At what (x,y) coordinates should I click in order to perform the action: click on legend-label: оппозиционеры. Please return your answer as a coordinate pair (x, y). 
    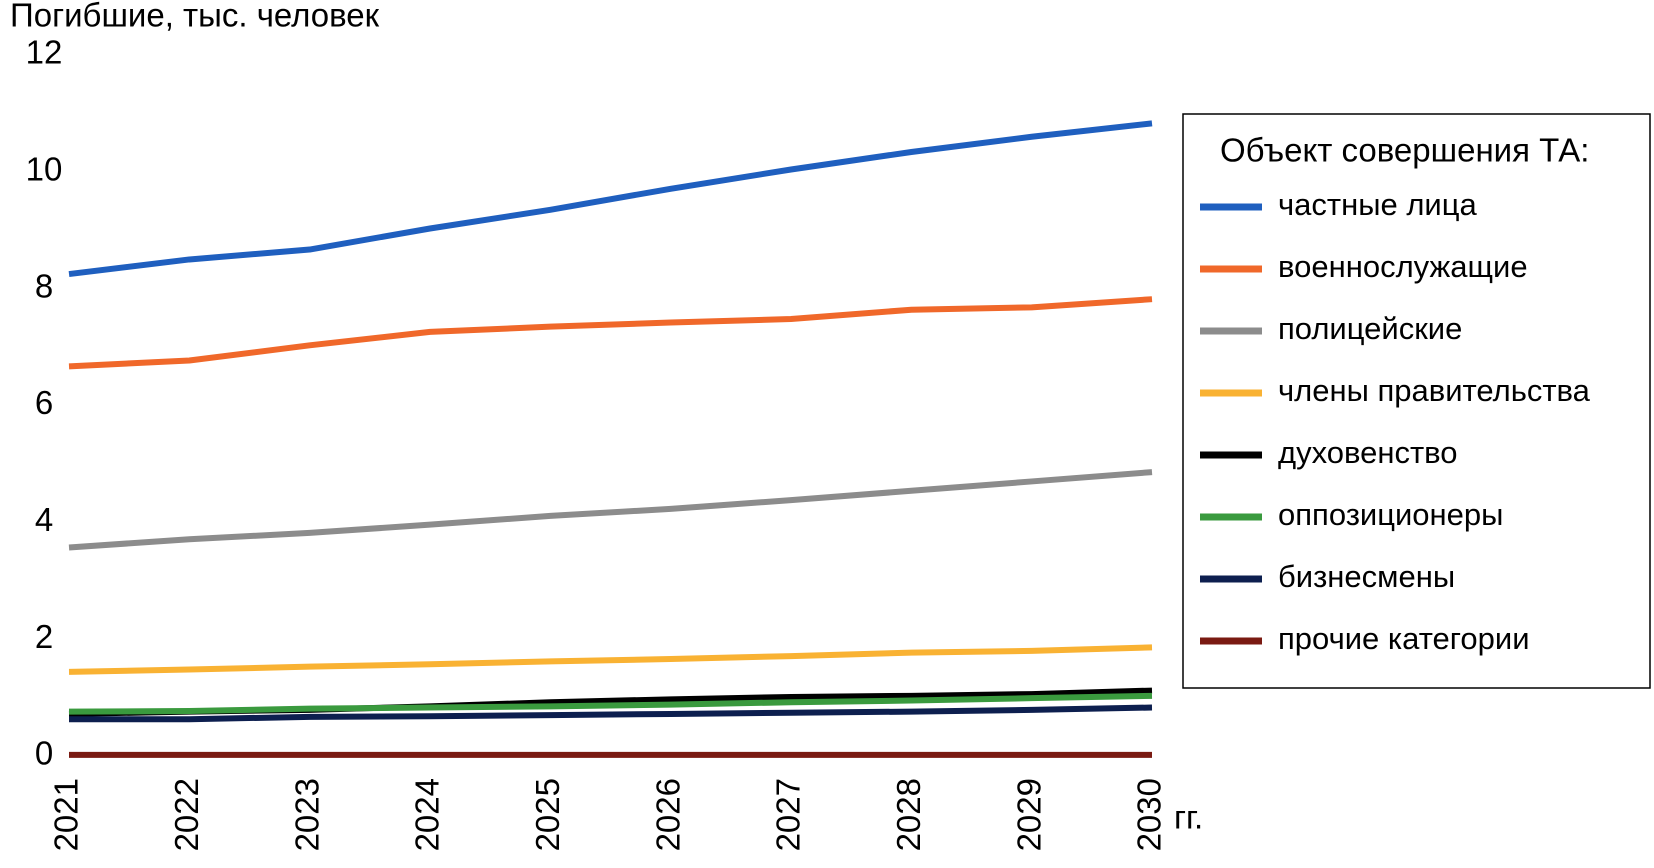
    Looking at the image, I should click on (1390, 514).